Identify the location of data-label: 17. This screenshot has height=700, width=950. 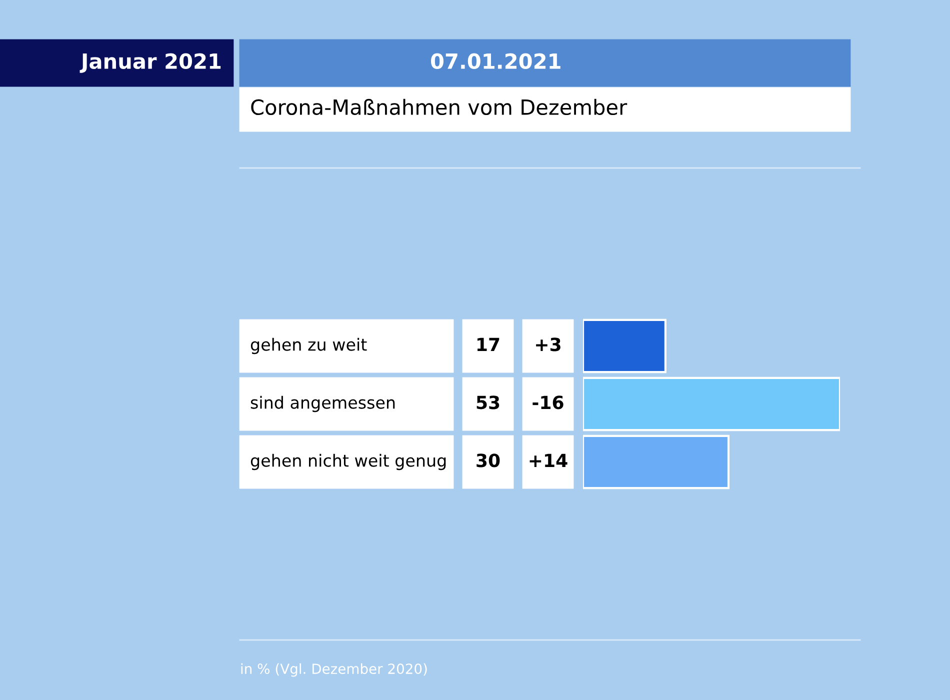
(488, 344).